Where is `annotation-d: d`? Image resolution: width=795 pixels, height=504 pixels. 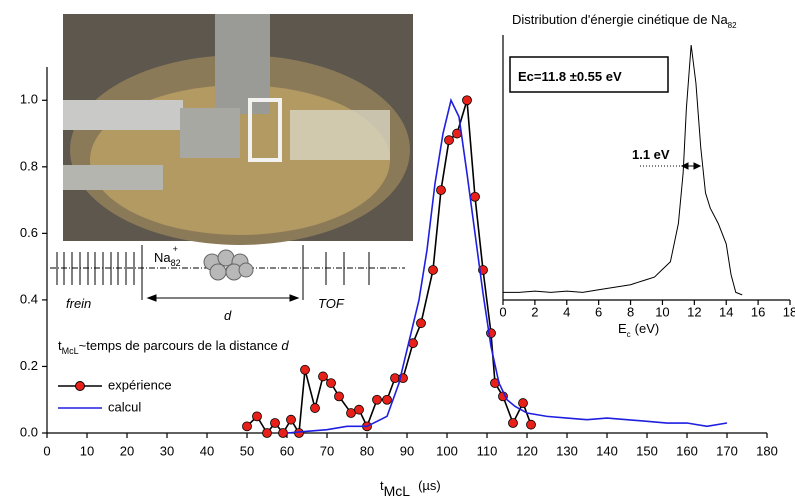 annotation-d: d is located at coordinates (285, 345).